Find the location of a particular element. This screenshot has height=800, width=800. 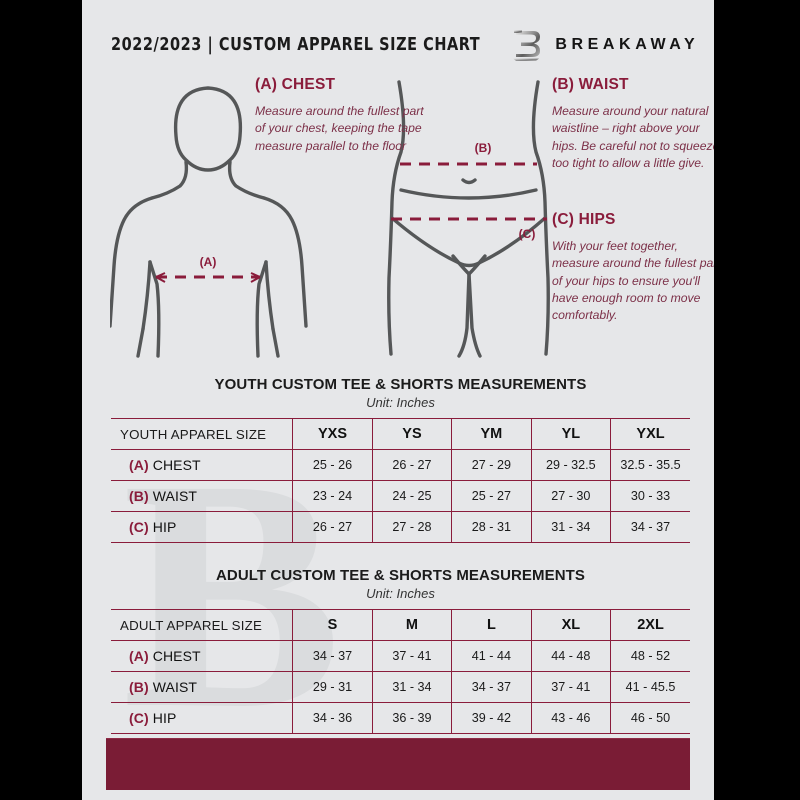

youth-chest-yxl: 32.5 - 35.5 is located at coordinates (650, 465).